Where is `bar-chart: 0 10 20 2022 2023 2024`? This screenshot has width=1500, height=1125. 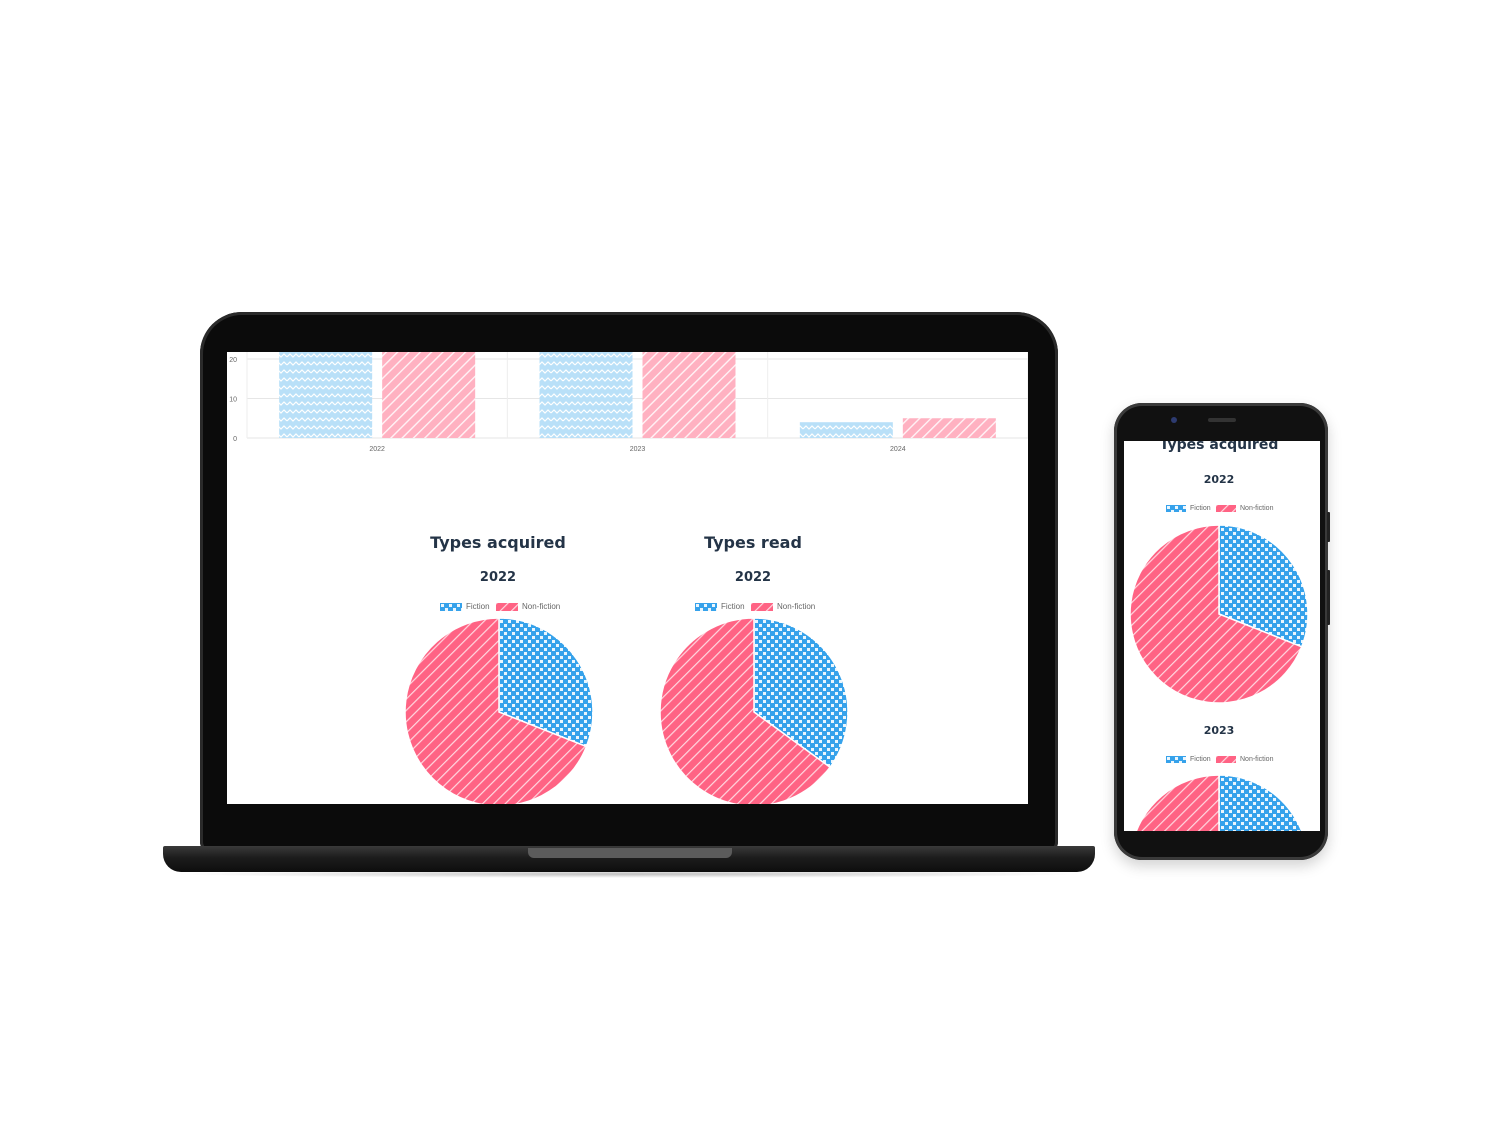 bar-chart: 0 10 20 2022 2023 2024 is located at coordinates (628, 402).